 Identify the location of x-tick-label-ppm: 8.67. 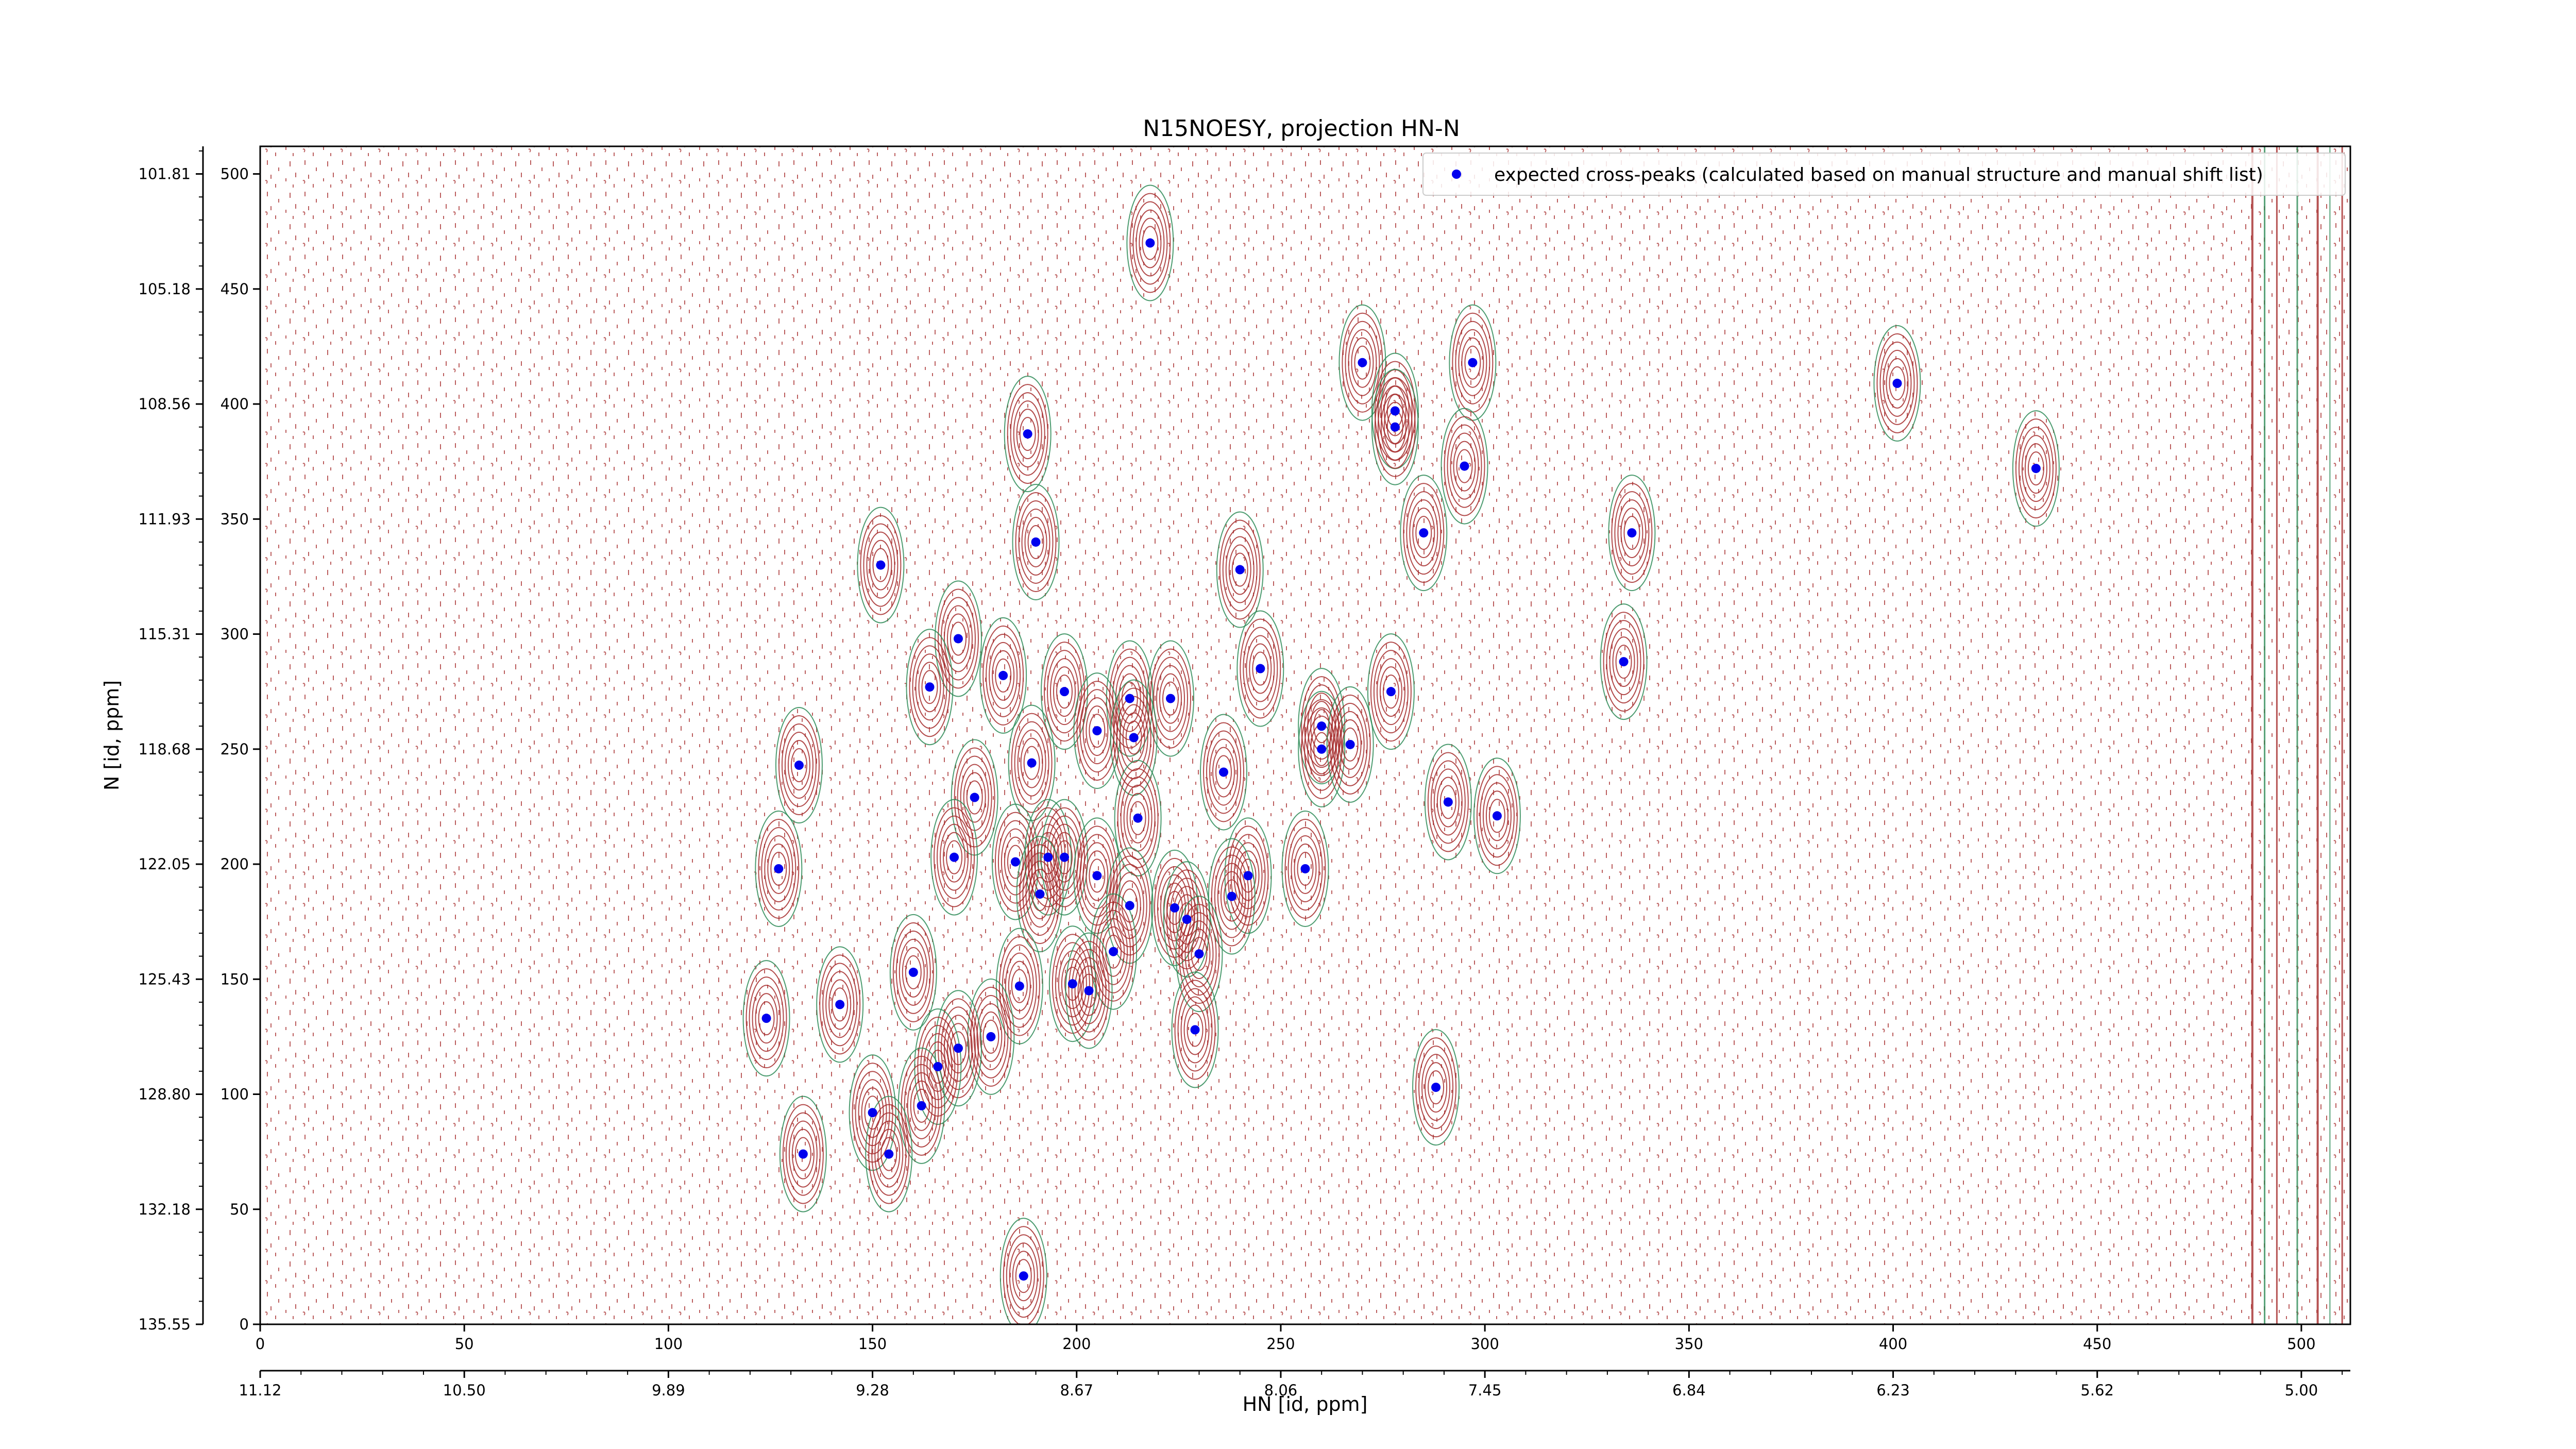
(1076, 1390).